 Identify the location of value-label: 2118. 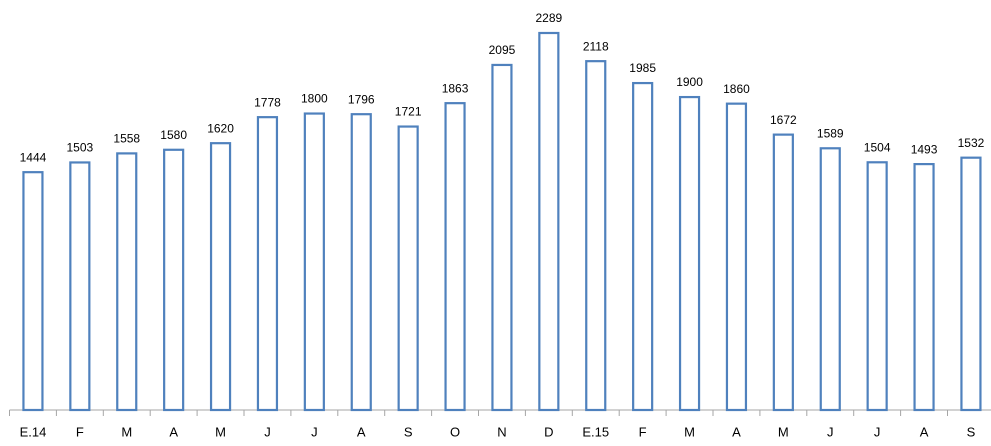
(596, 46).